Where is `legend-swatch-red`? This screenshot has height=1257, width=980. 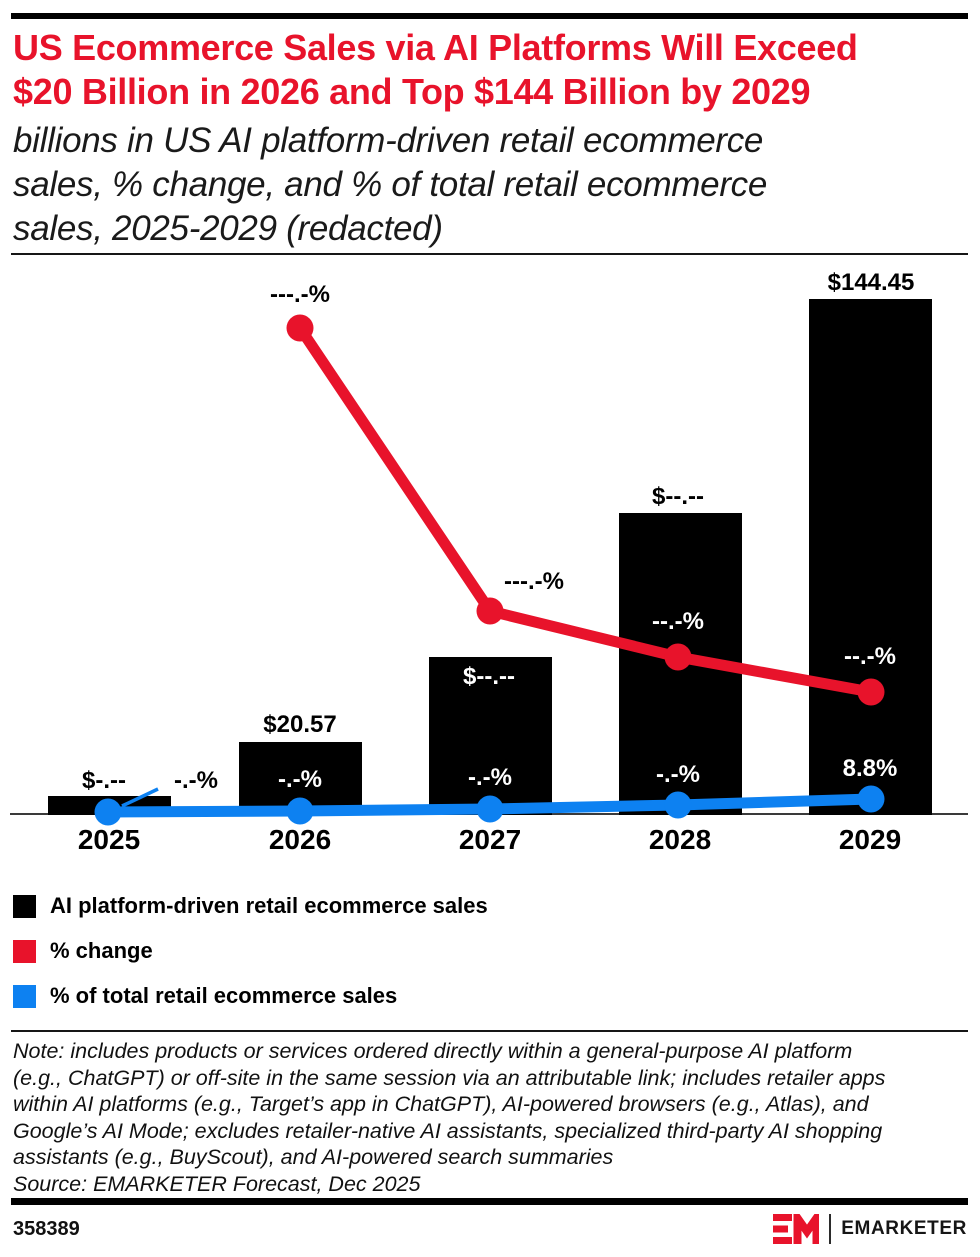 legend-swatch-red is located at coordinates (24, 951).